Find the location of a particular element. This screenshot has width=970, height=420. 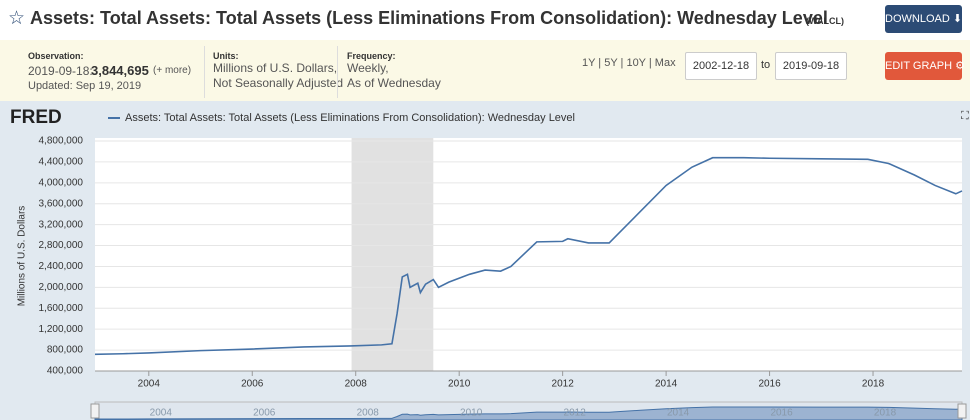

frequency-2: As of Wednesday is located at coordinates (394, 83).